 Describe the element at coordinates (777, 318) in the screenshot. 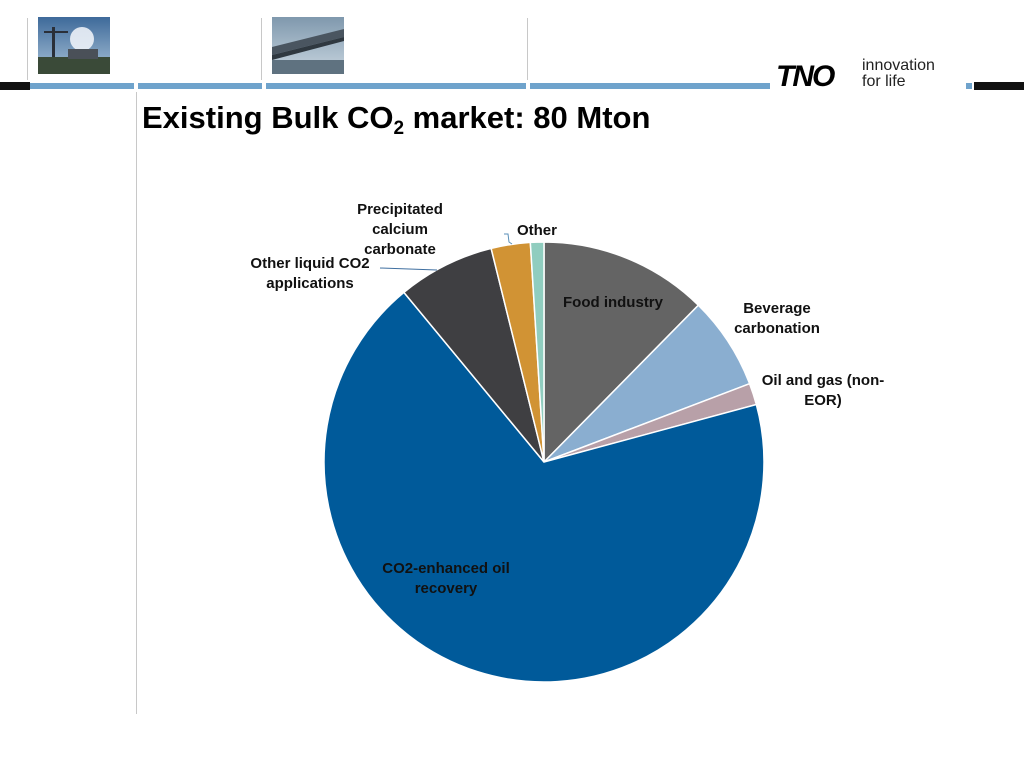

I see `label-beverage-carbonation: Beverage carbonation` at that location.